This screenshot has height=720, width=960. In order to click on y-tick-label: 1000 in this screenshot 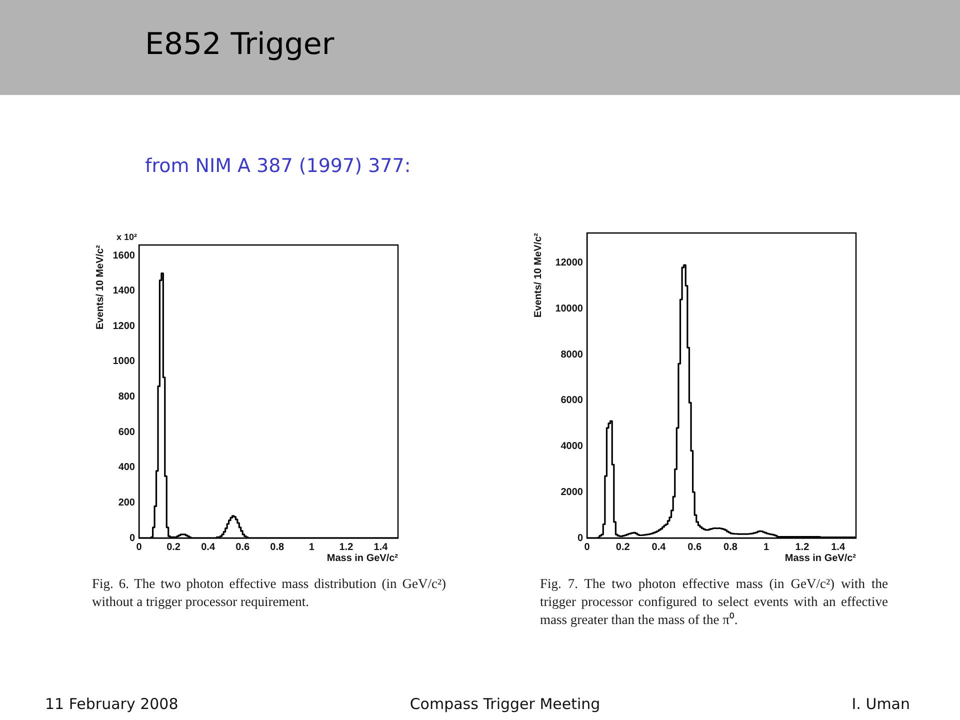, I will do `click(124, 362)`.